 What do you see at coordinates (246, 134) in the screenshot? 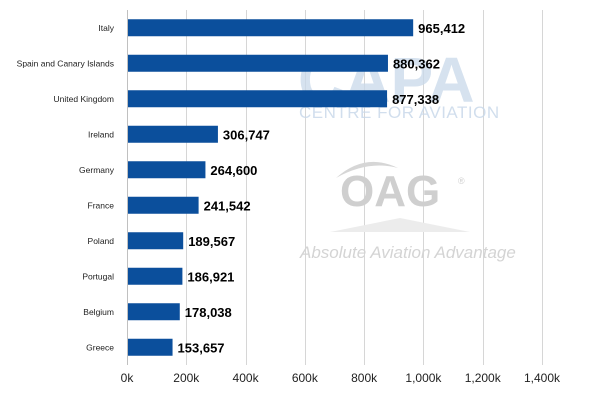
I see `value-label: 306,747` at bounding box center [246, 134].